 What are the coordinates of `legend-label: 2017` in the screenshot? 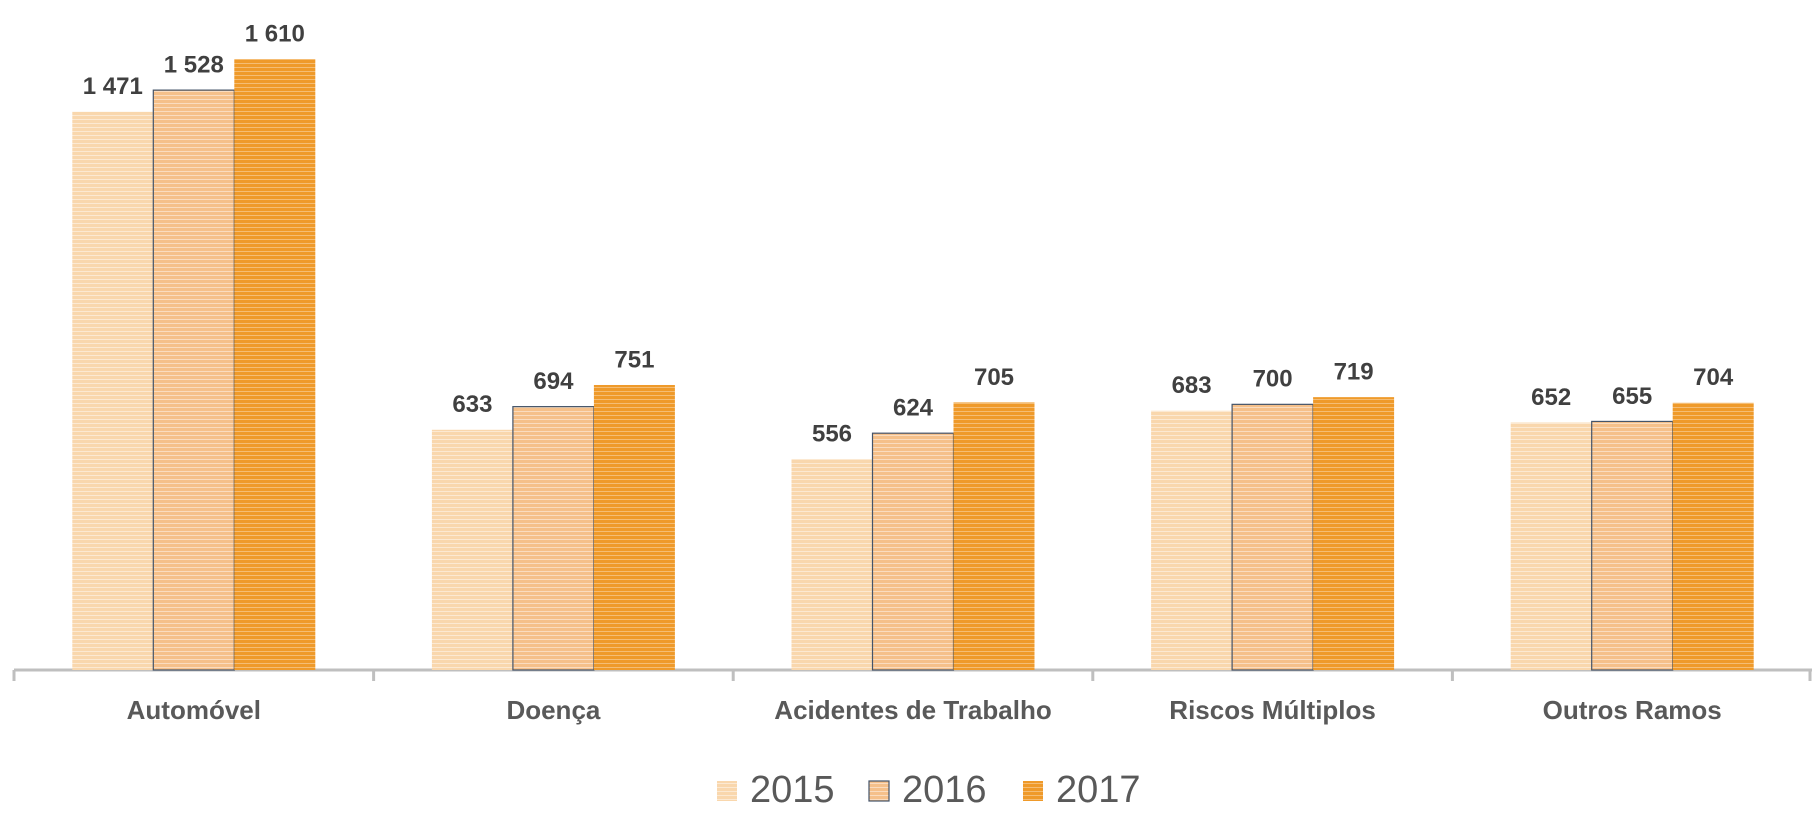 It's located at (1098, 790).